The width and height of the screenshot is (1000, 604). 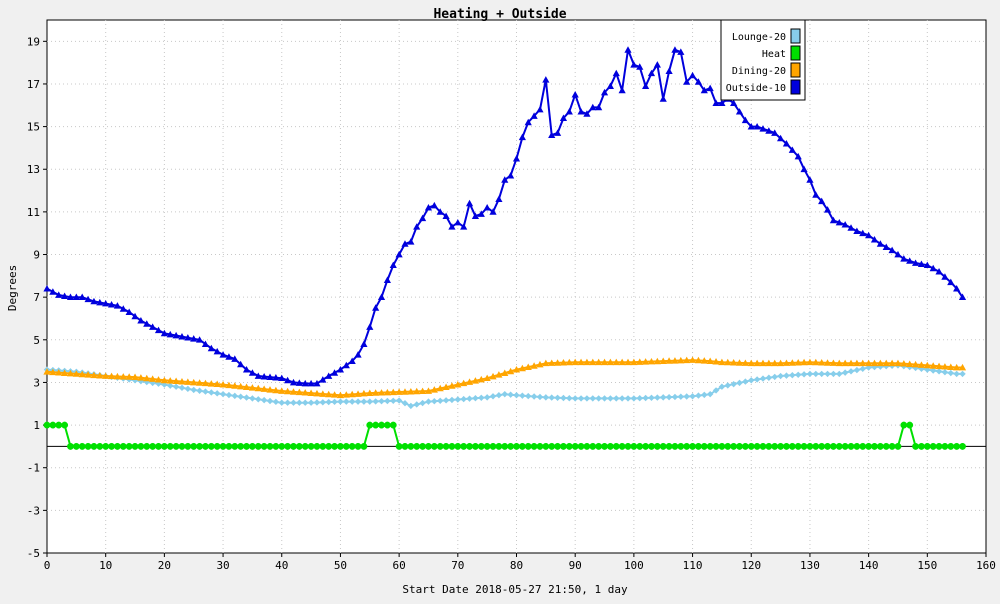 What do you see at coordinates (515, 589) in the screenshot?
I see `x-axis-label: Start Date 2018-05-27 21:50, 1 day` at bounding box center [515, 589].